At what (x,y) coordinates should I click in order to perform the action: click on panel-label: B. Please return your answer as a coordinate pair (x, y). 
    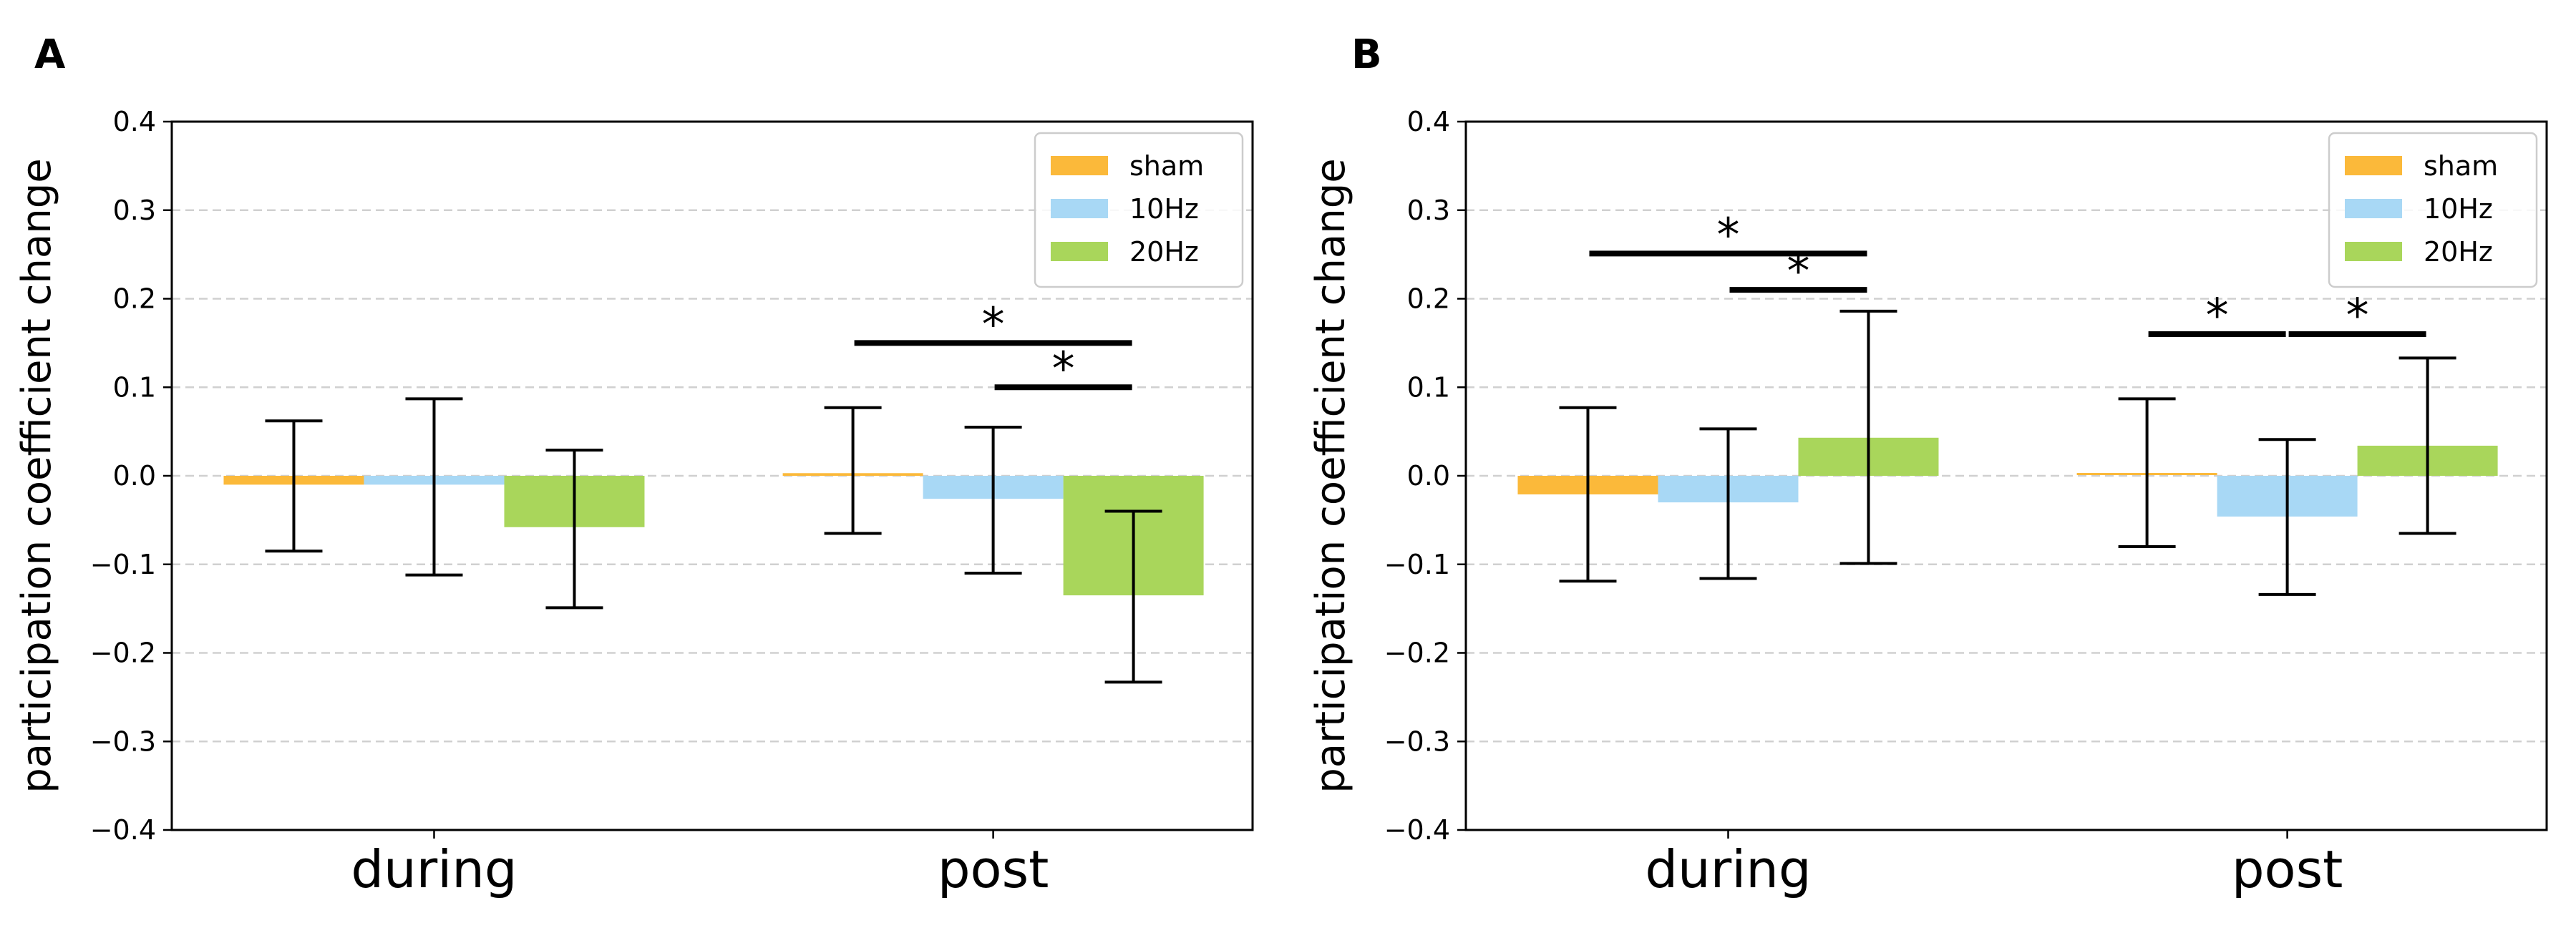
    Looking at the image, I should click on (1366, 55).